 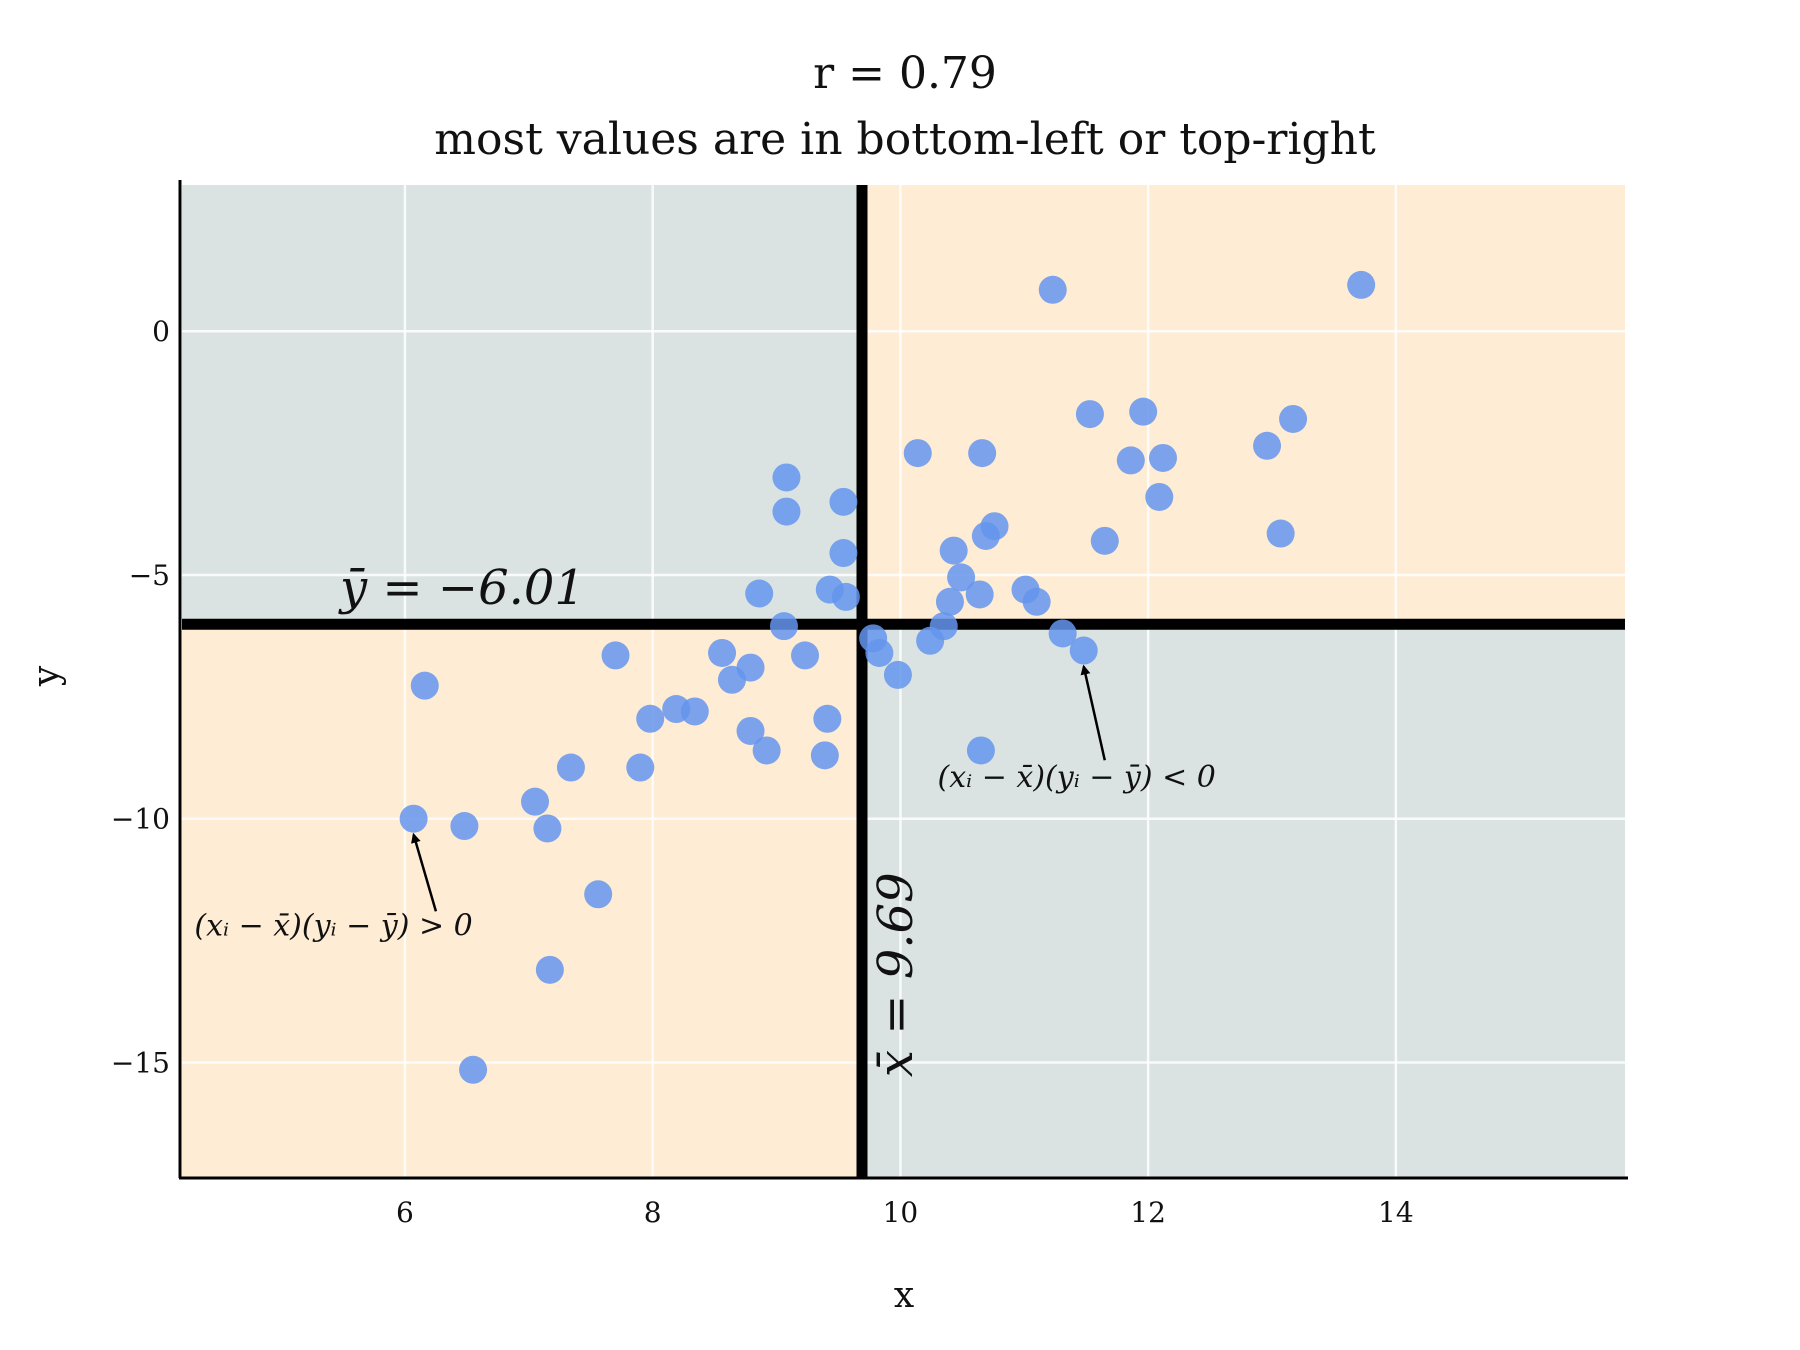 What do you see at coordinates (161, 331) in the screenshot?
I see `y-tick-label: 0` at bounding box center [161, 331].